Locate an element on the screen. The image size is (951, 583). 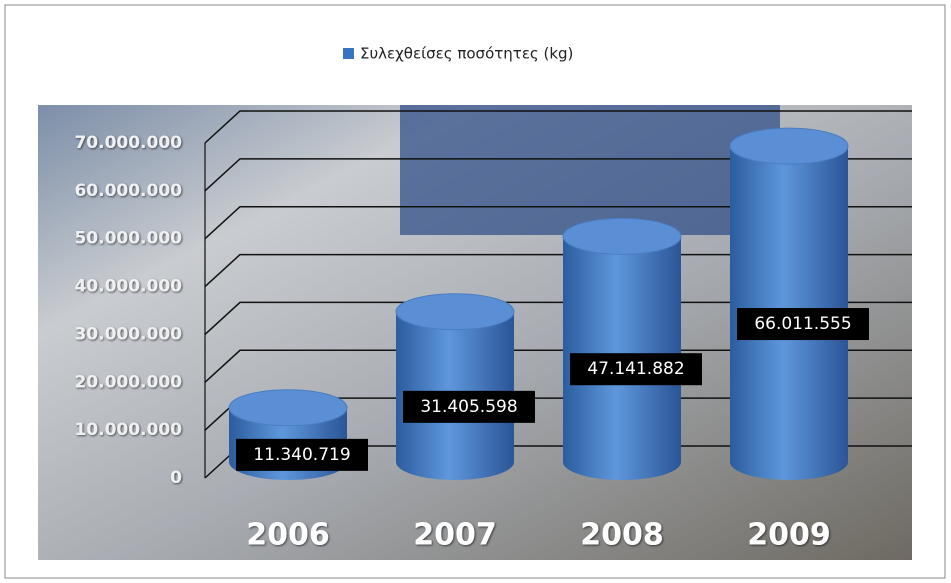
y-tick-label: 60.000.000 is located at coordinates (128, 191).